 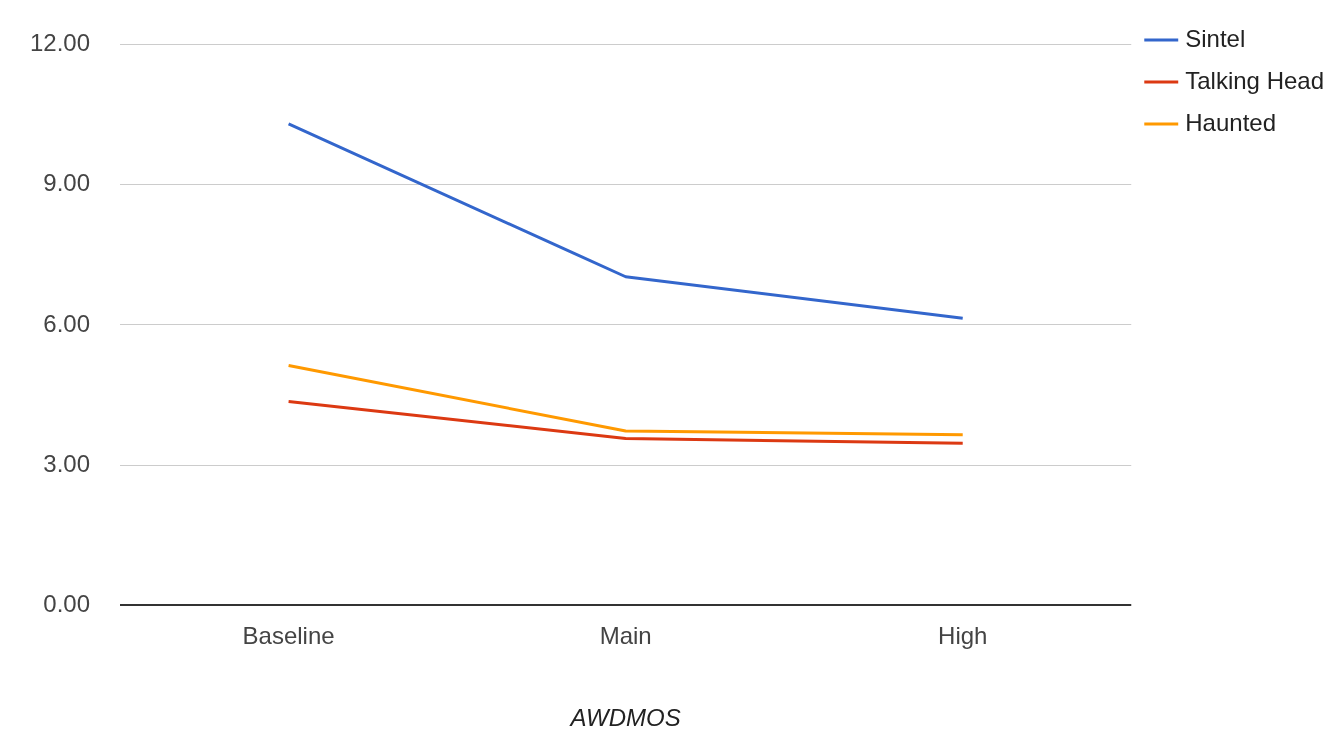 What do you see at coordinates (963, 636) in the screenshot?
I see `x-tick-label: High` at bounding box center [963, 636].